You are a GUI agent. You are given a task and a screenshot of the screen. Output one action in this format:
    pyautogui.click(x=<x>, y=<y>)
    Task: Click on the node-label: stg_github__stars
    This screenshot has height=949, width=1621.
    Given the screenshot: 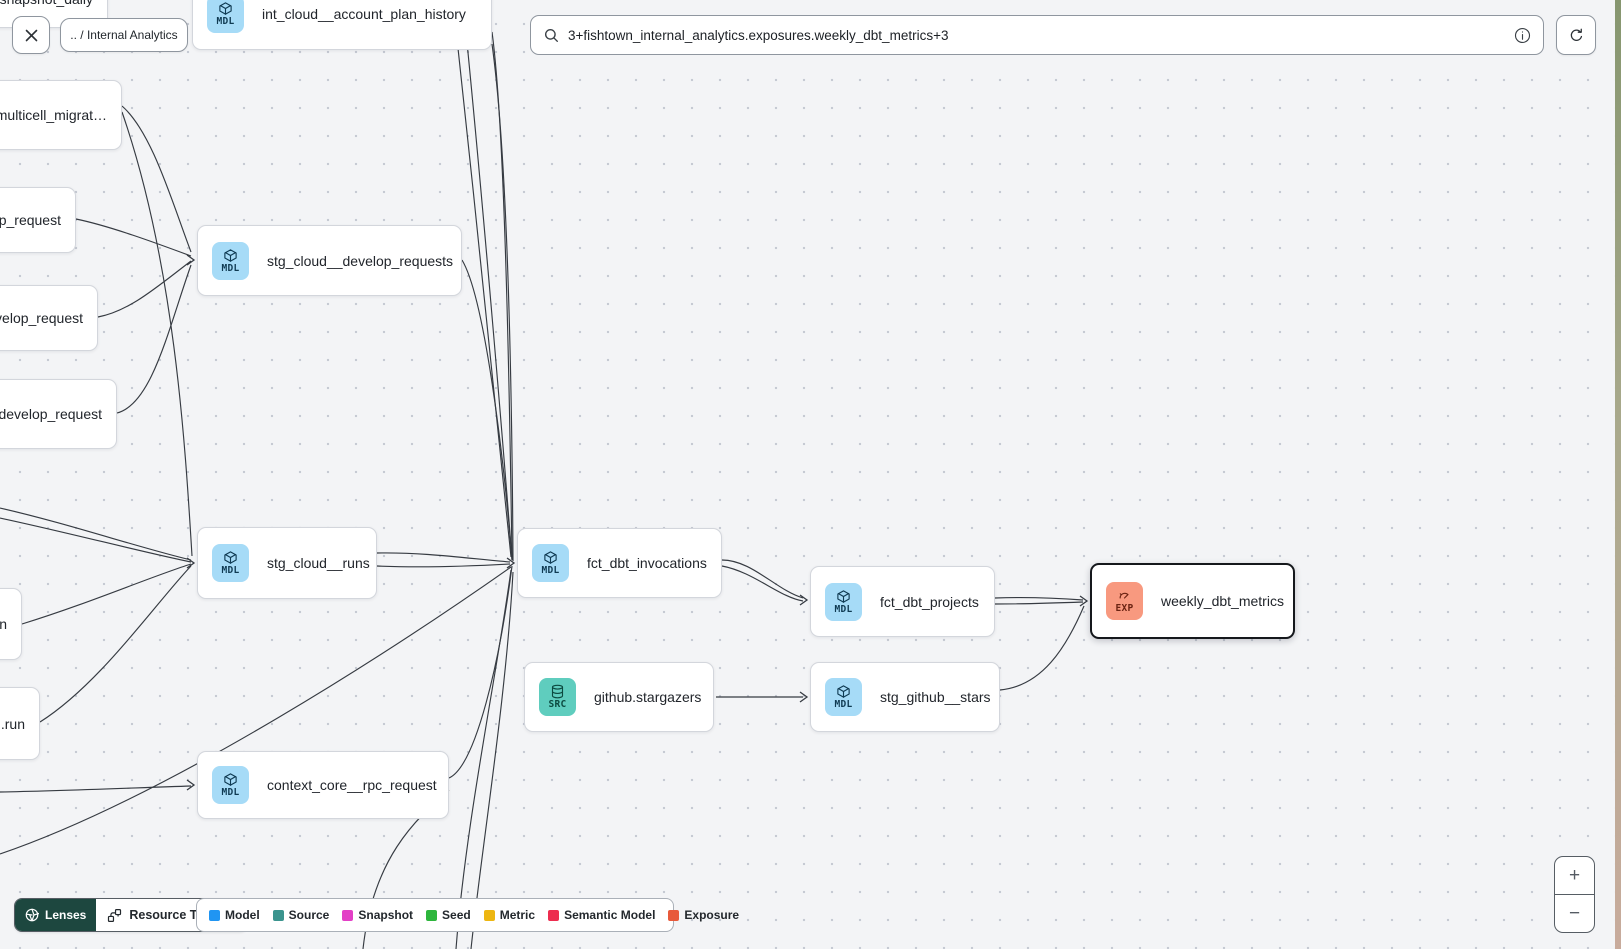 What is the action you would take?
    pyautogui.click(x=935, y=697)
    